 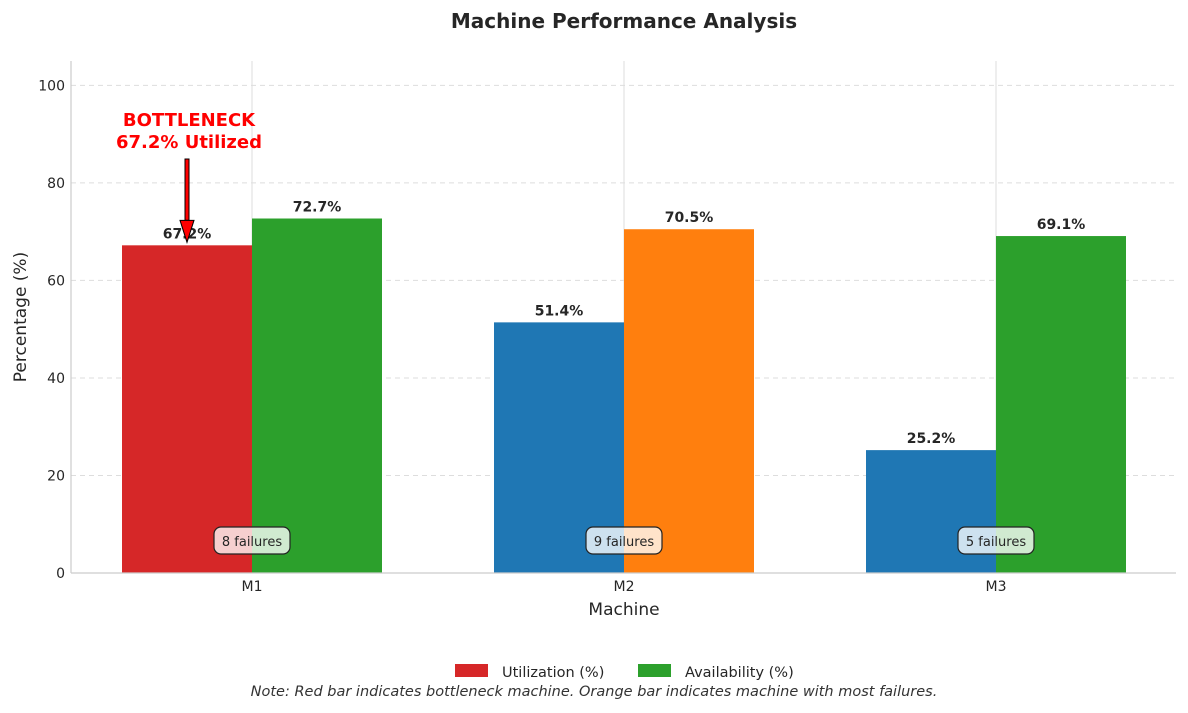 What do you see at coordinates (187, 231) in the screenshot?
I see `annotation-arrow-head` at bounding box center [187, 231].